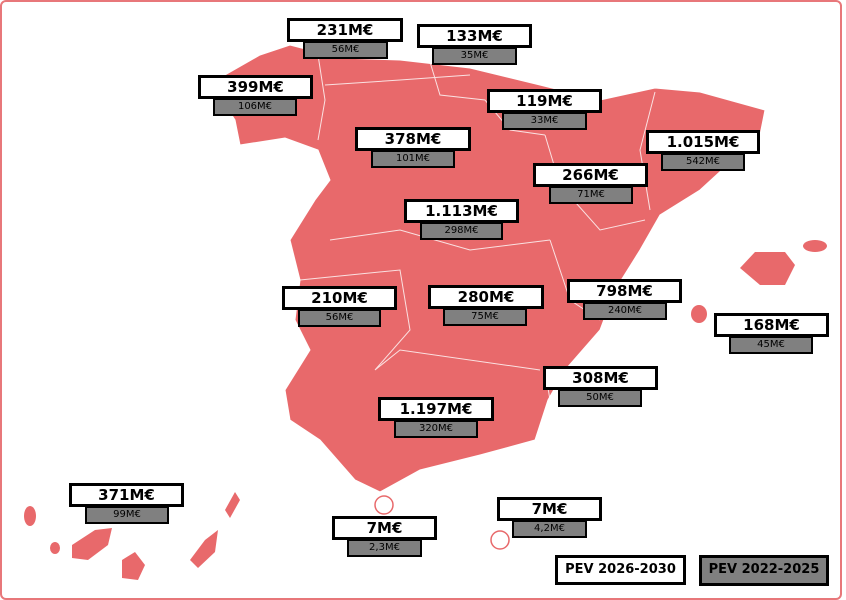 The image size is (846, 600). I want to click on pev-2022-2025-value: 240M€, so click(625, 311).